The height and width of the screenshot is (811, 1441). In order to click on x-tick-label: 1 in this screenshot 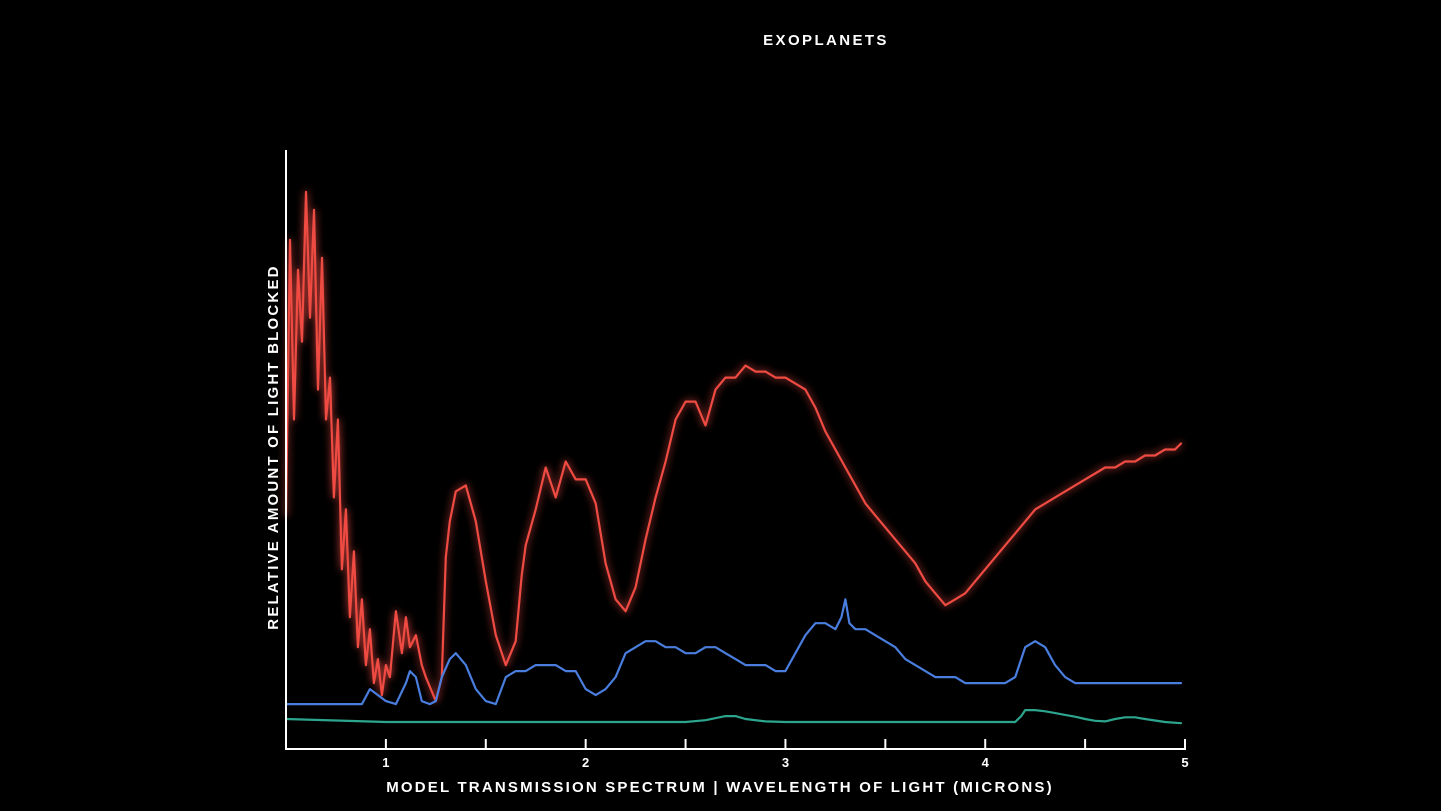, I will do `click(385, 762)`.